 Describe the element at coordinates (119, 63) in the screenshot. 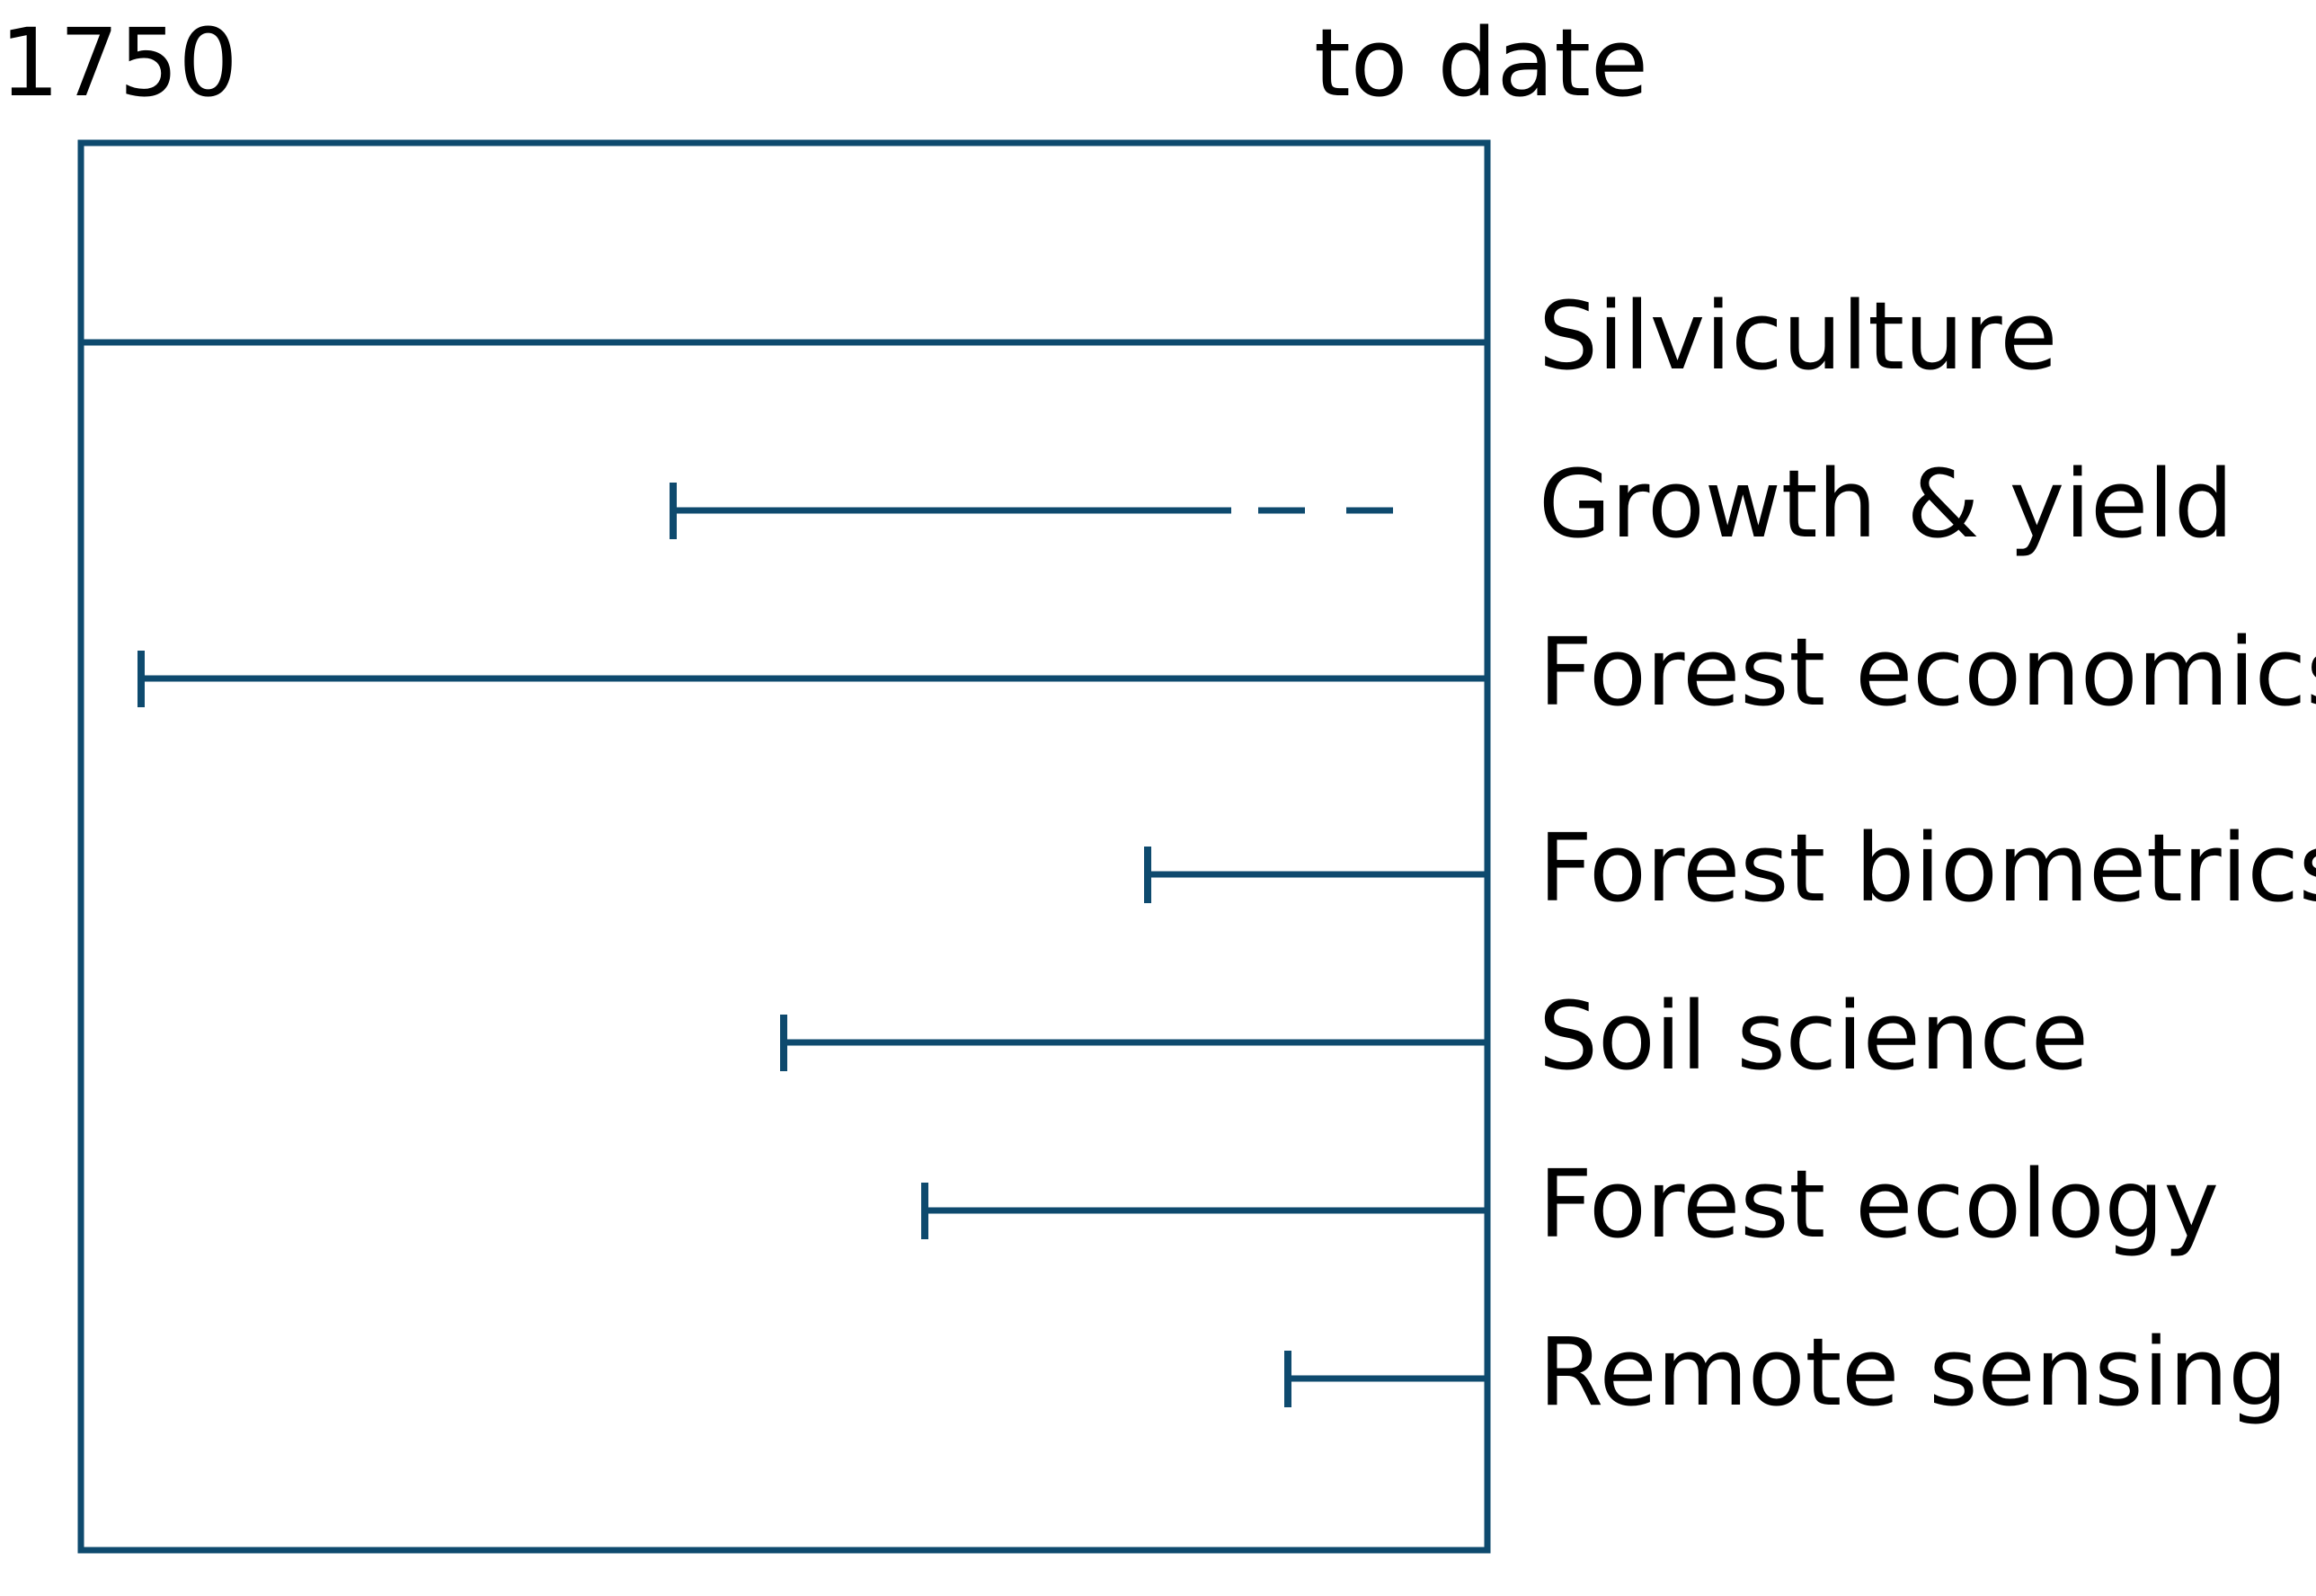

I see `start-label: 1750` at that location.